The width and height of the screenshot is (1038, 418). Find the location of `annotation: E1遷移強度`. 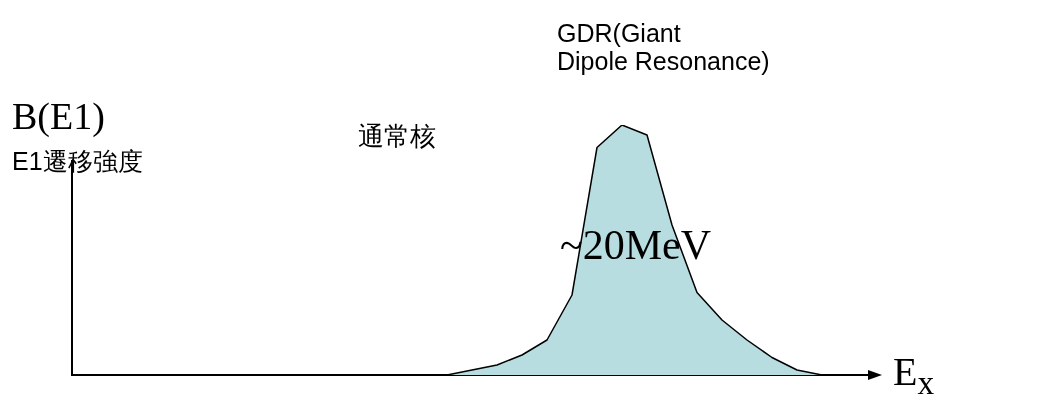

annotation: E1遷移強度 is located at coordinates (77, 161).